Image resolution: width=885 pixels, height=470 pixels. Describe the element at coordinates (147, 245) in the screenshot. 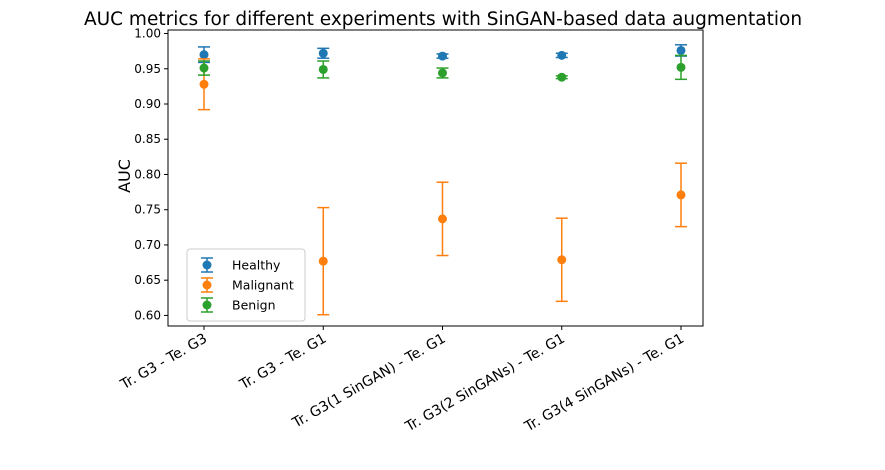

I see `y-tick-label: 0.70` at that location.